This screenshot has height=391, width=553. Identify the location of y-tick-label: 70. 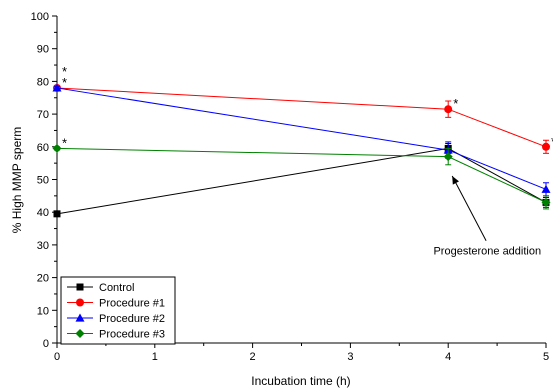
(43, 115).